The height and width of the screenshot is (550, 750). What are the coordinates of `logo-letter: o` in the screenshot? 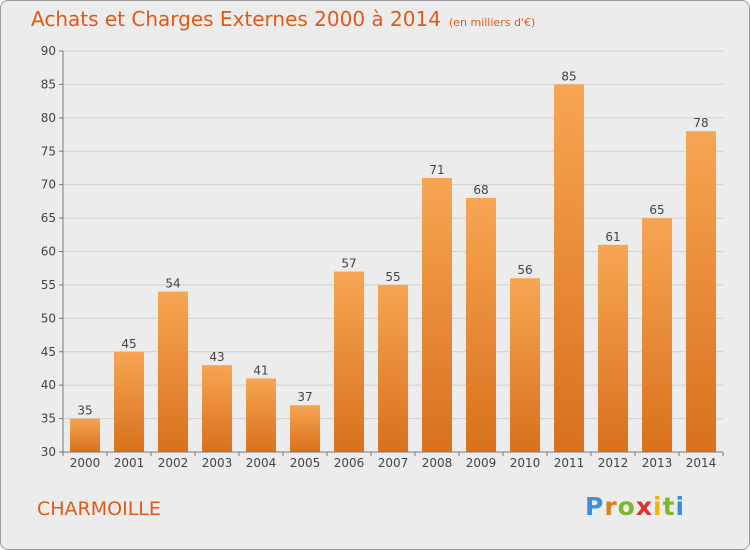 It's located at (626, 506).